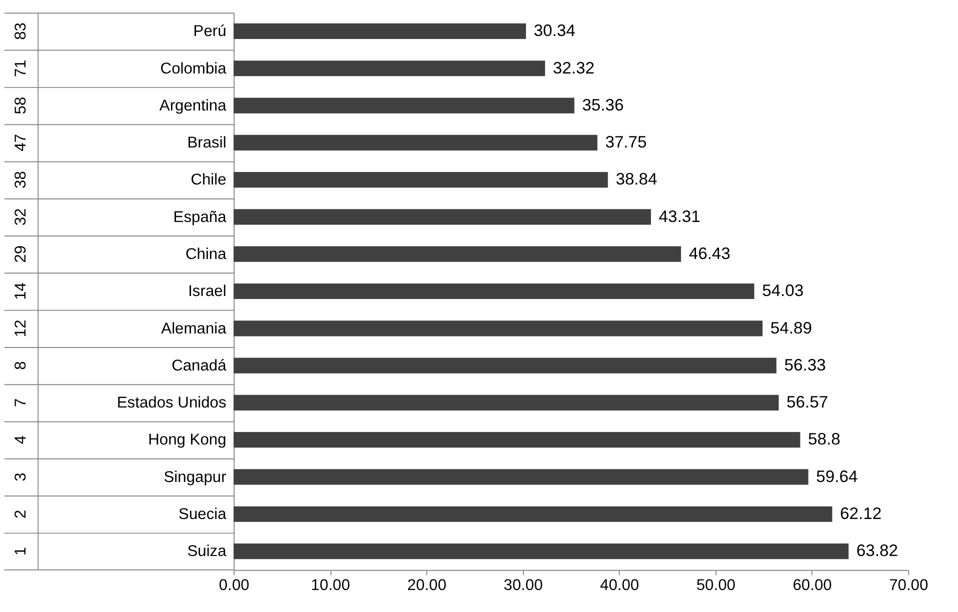 Image resolution: width=958 pixels, height=612 pixels. Describe the element at coordinates (21, 217) in the screenshot. I see `text: 32` at that location.